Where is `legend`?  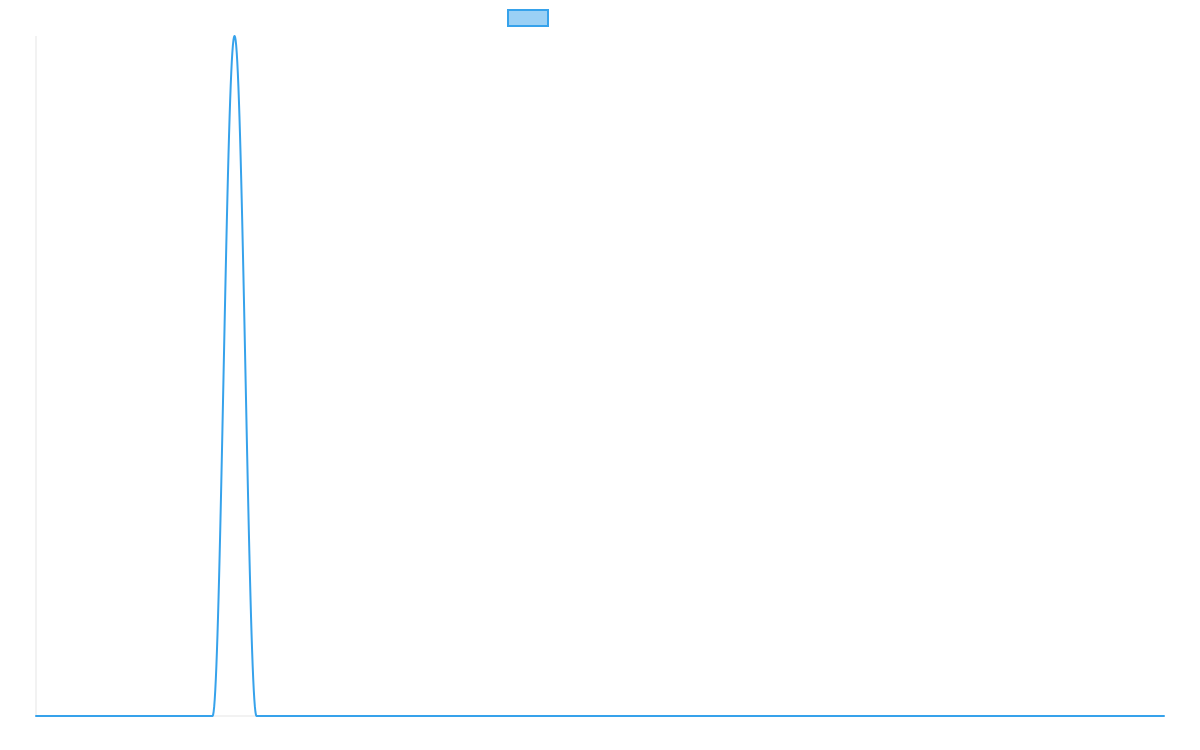
legend is located at coordinates (528, 18).